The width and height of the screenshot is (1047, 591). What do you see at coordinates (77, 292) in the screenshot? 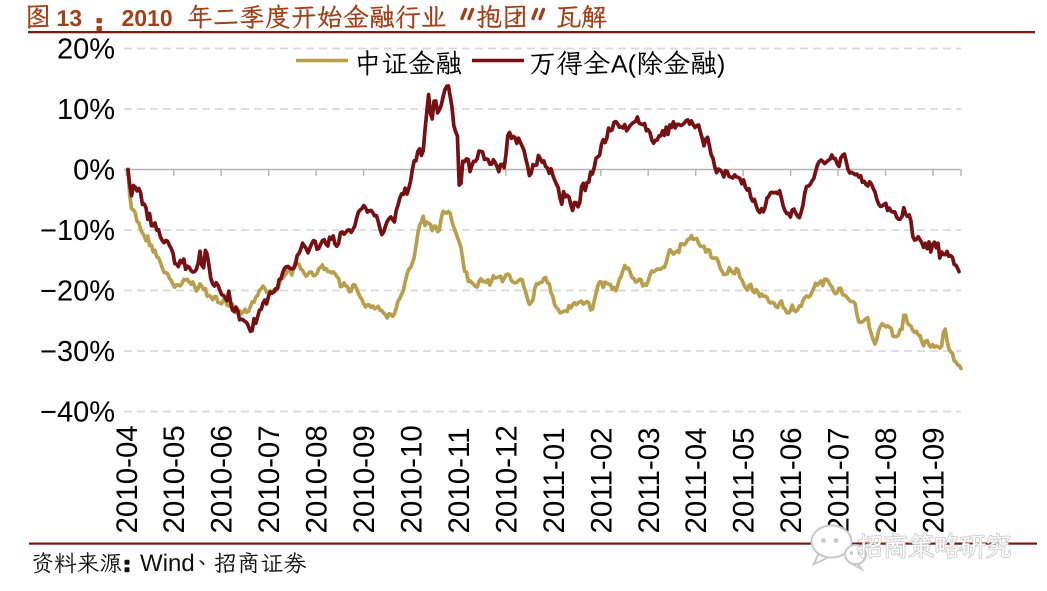
I see `svg-text: −20%` at bounding box center [77, 292].